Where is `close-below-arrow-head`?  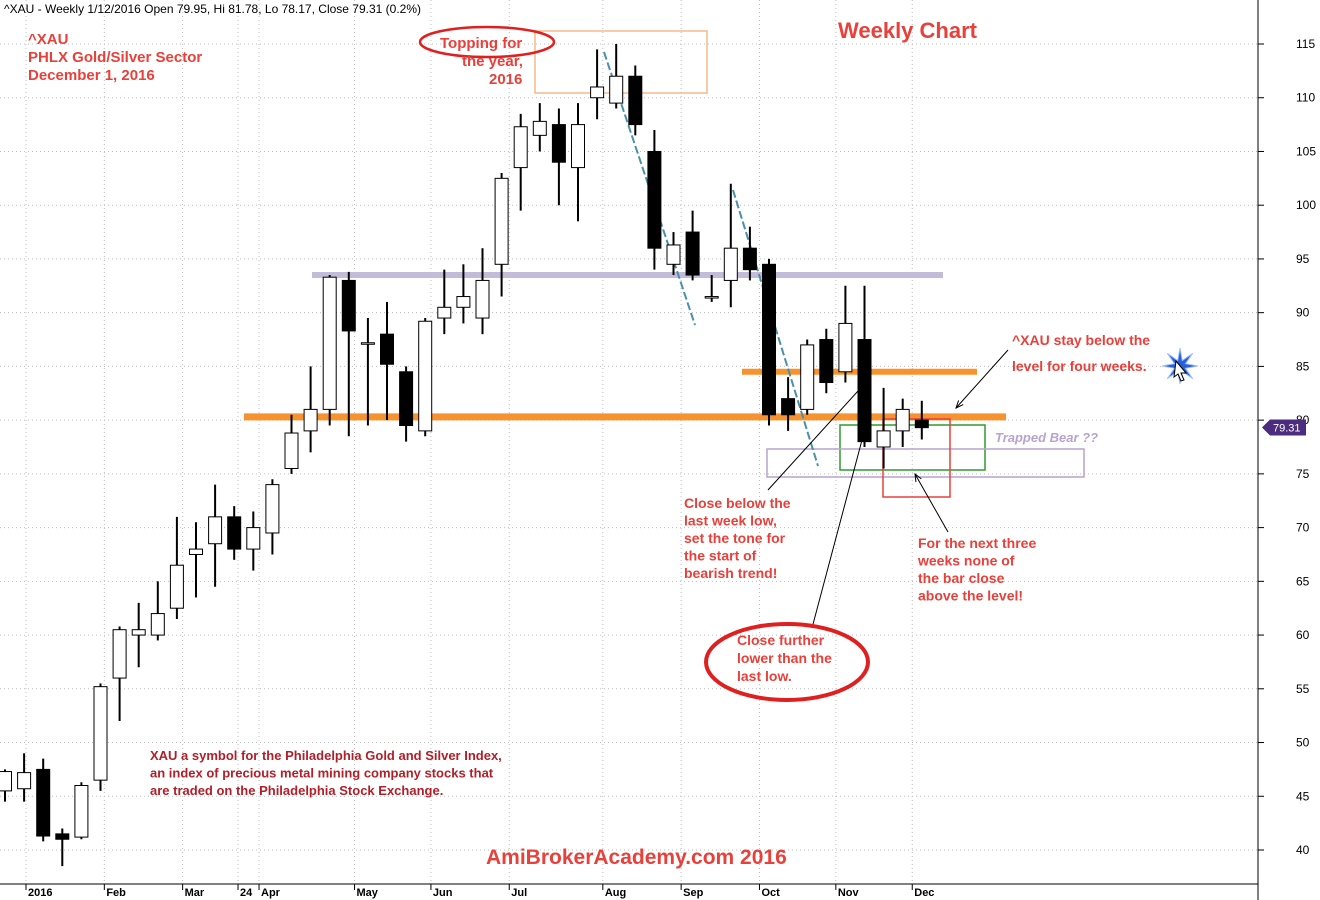 close-below-arrow-head is located at coordinates (864, 383).